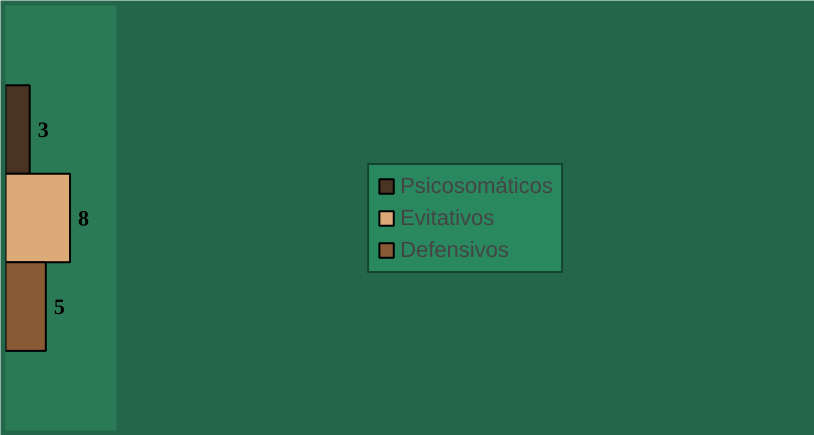  What do you see at coordinates (84, 218) in the screenshot?
I see `data-label: 8` at bounding box center [84, 218].